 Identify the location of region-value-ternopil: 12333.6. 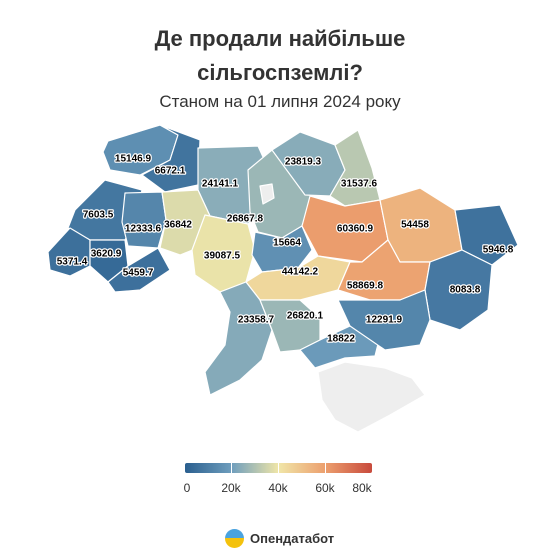
(143, 229).